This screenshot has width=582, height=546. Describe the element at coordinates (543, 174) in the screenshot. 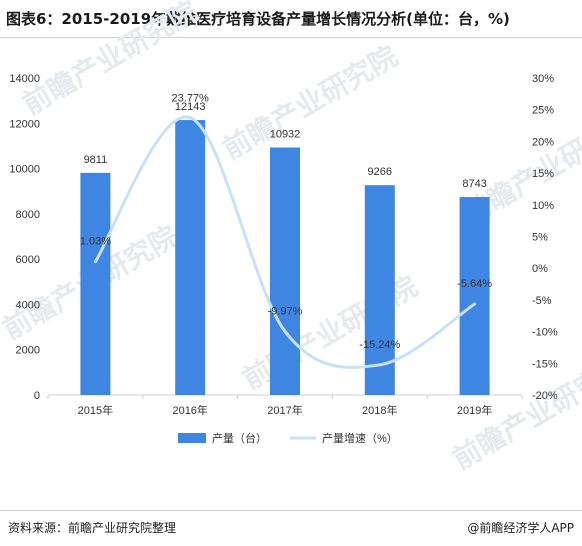

I see `y-right-tick-label: 15%` at that location.